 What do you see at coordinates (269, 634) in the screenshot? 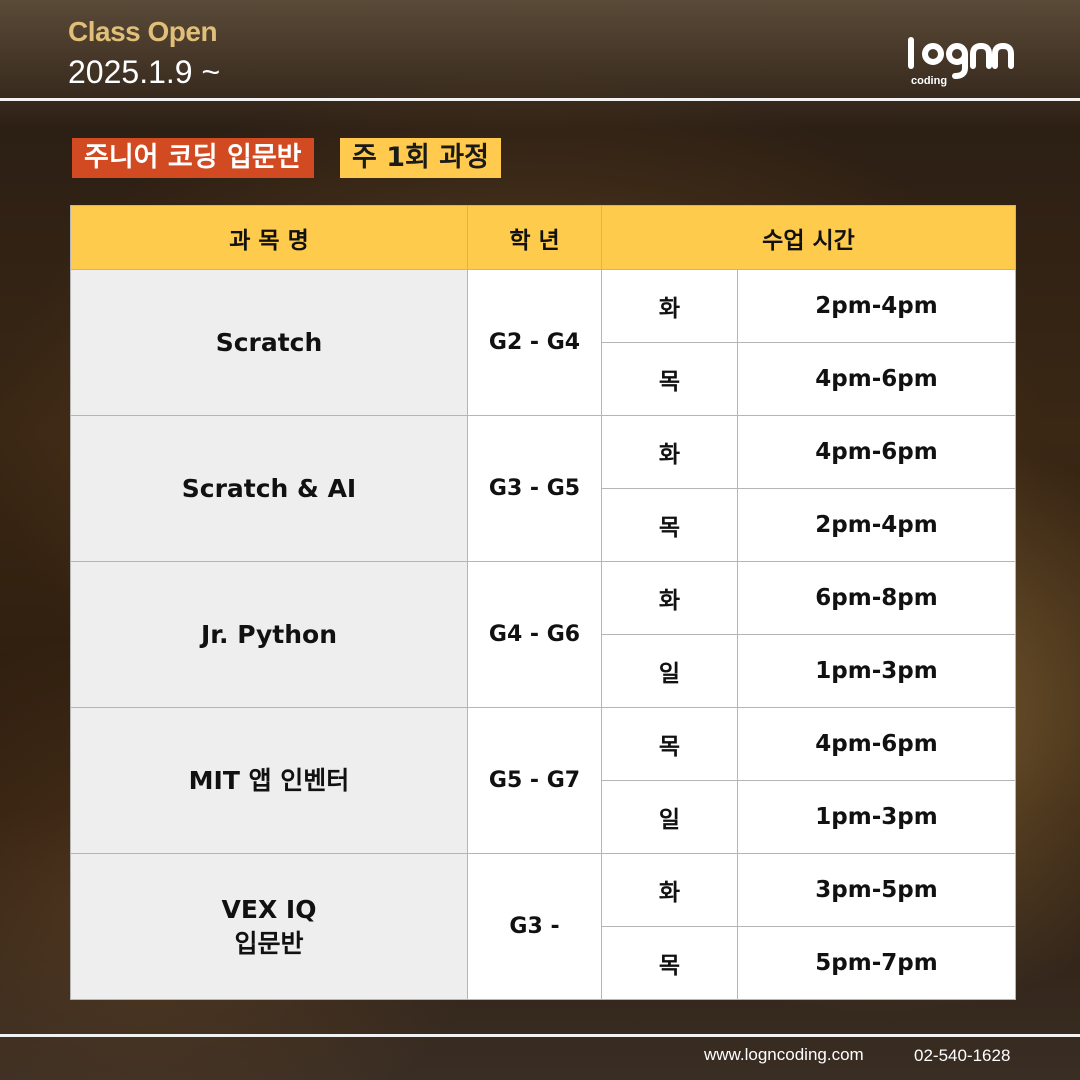
I see `subject-cell: Jr. Python` at bounding box center [269, 634].